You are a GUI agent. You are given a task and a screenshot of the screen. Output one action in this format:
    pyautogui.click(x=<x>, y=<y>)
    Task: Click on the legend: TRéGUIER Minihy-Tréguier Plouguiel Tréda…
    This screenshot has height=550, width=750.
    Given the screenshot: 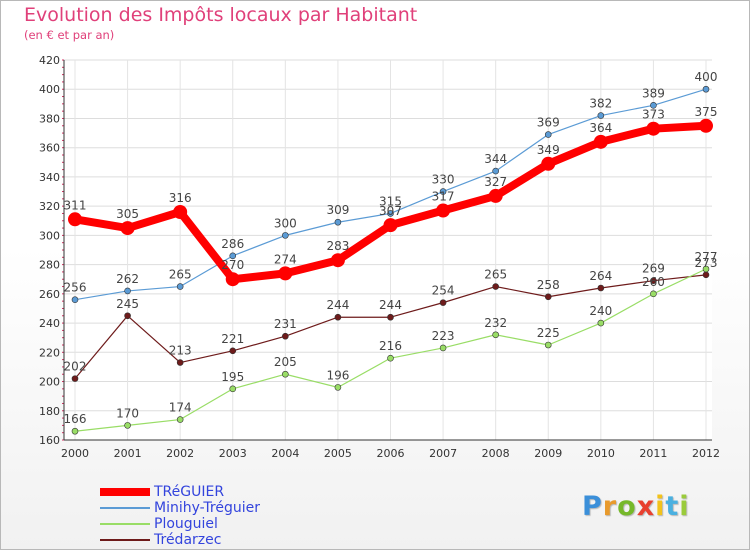 What is the action you would take?
    pyautogui.click(x=180, y=516)
    